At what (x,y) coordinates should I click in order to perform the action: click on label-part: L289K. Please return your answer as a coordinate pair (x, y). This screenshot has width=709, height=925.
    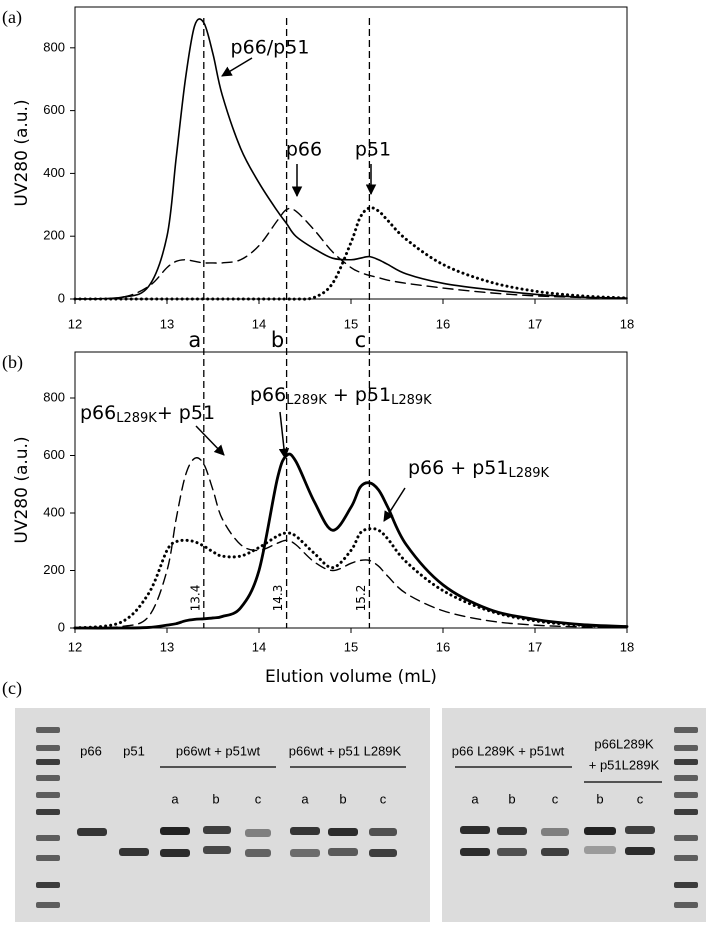
    Looking at the image, I should click on (411, 400).